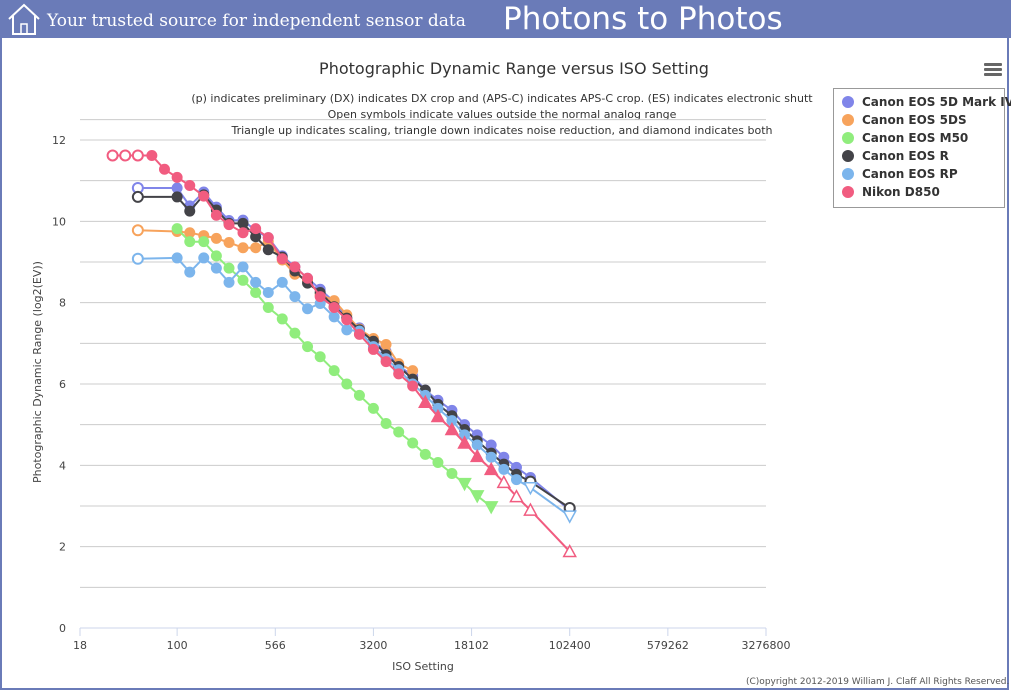  Describe the element at coordinates (910, 174) in the screenshot. I see `legend-label: Canon EOS RP` at that location.